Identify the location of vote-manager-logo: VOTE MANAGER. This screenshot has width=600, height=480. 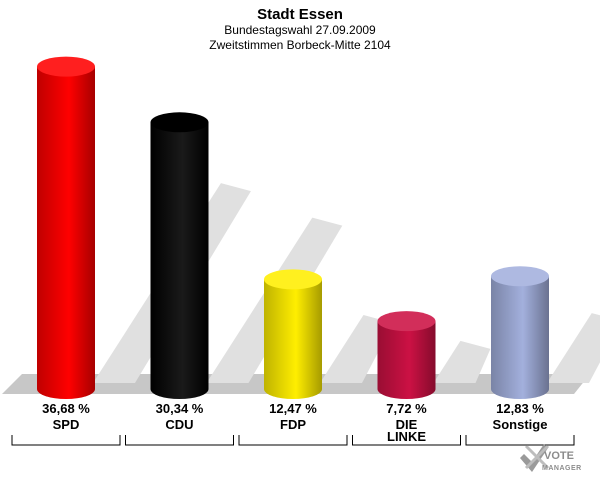
(551, 458).